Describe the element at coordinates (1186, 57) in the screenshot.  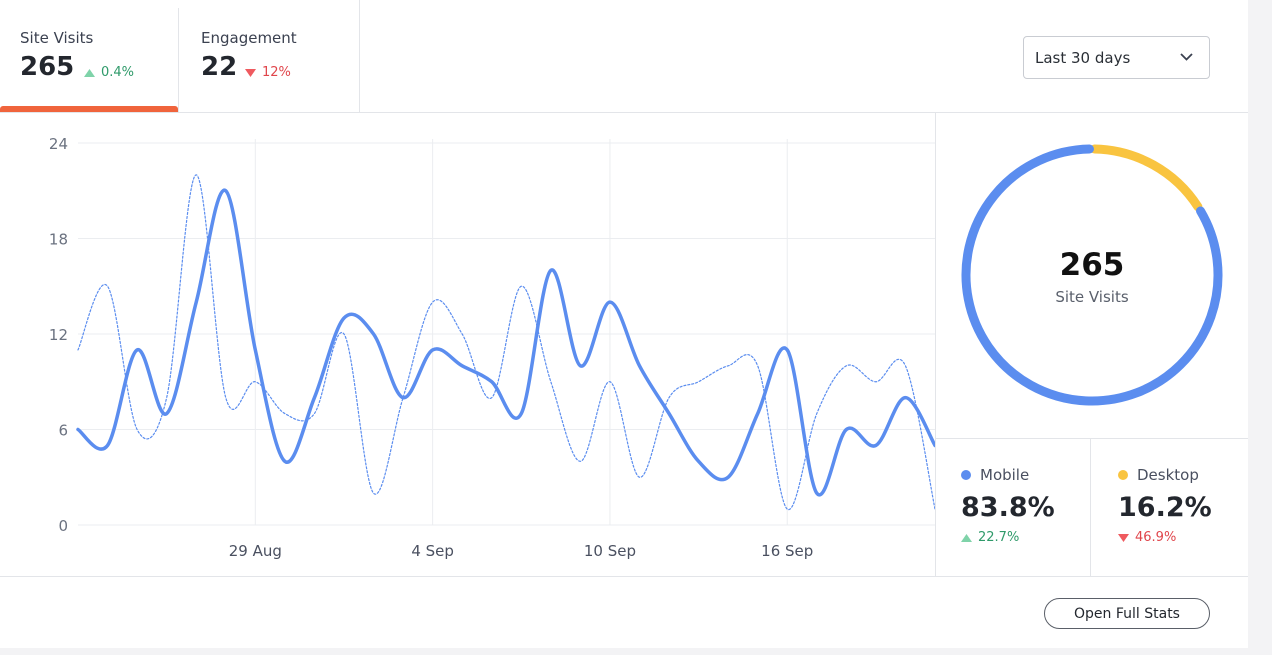
I see `chevron` at that location.